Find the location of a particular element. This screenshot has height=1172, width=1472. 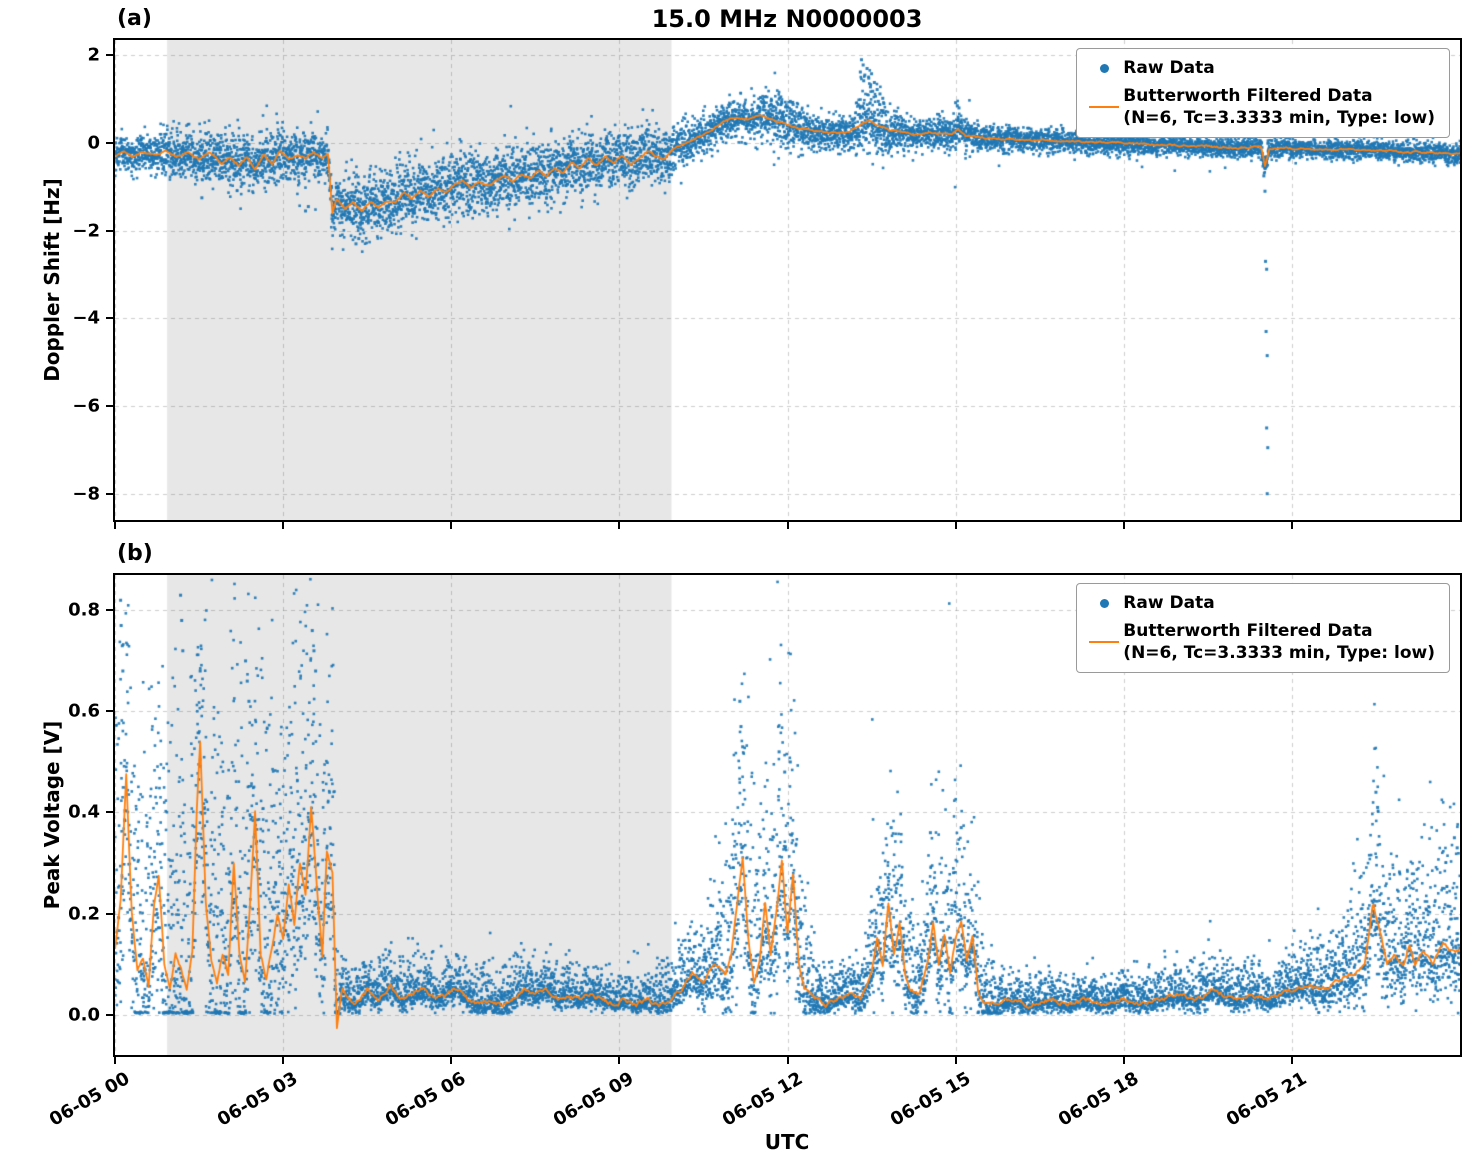

x-tick-label: 06-05 00 is located at coordinates (90, 1099).